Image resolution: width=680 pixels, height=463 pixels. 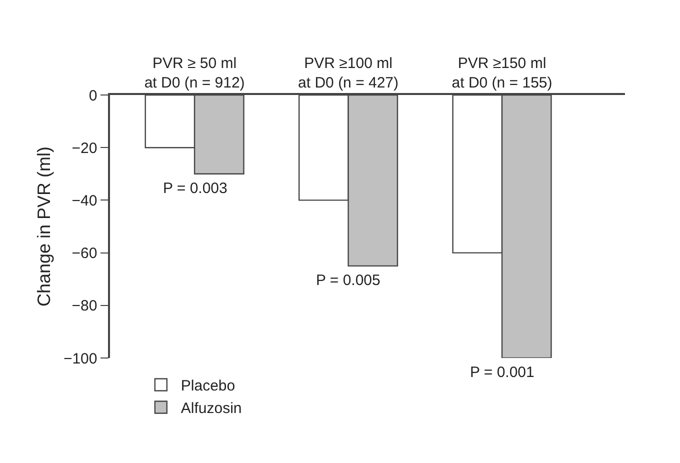 What do you see at coordinates (85, 253) in the screenshot?
I see `y-tick-label: −60` at bounding box center [85, 253].